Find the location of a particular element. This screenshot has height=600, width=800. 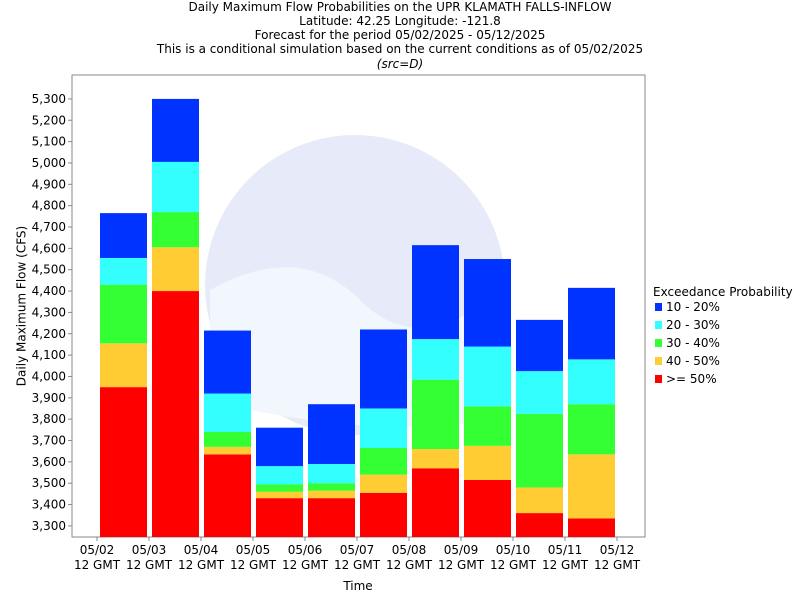

x-axis-label: Time is located at coordinates (357, 586).